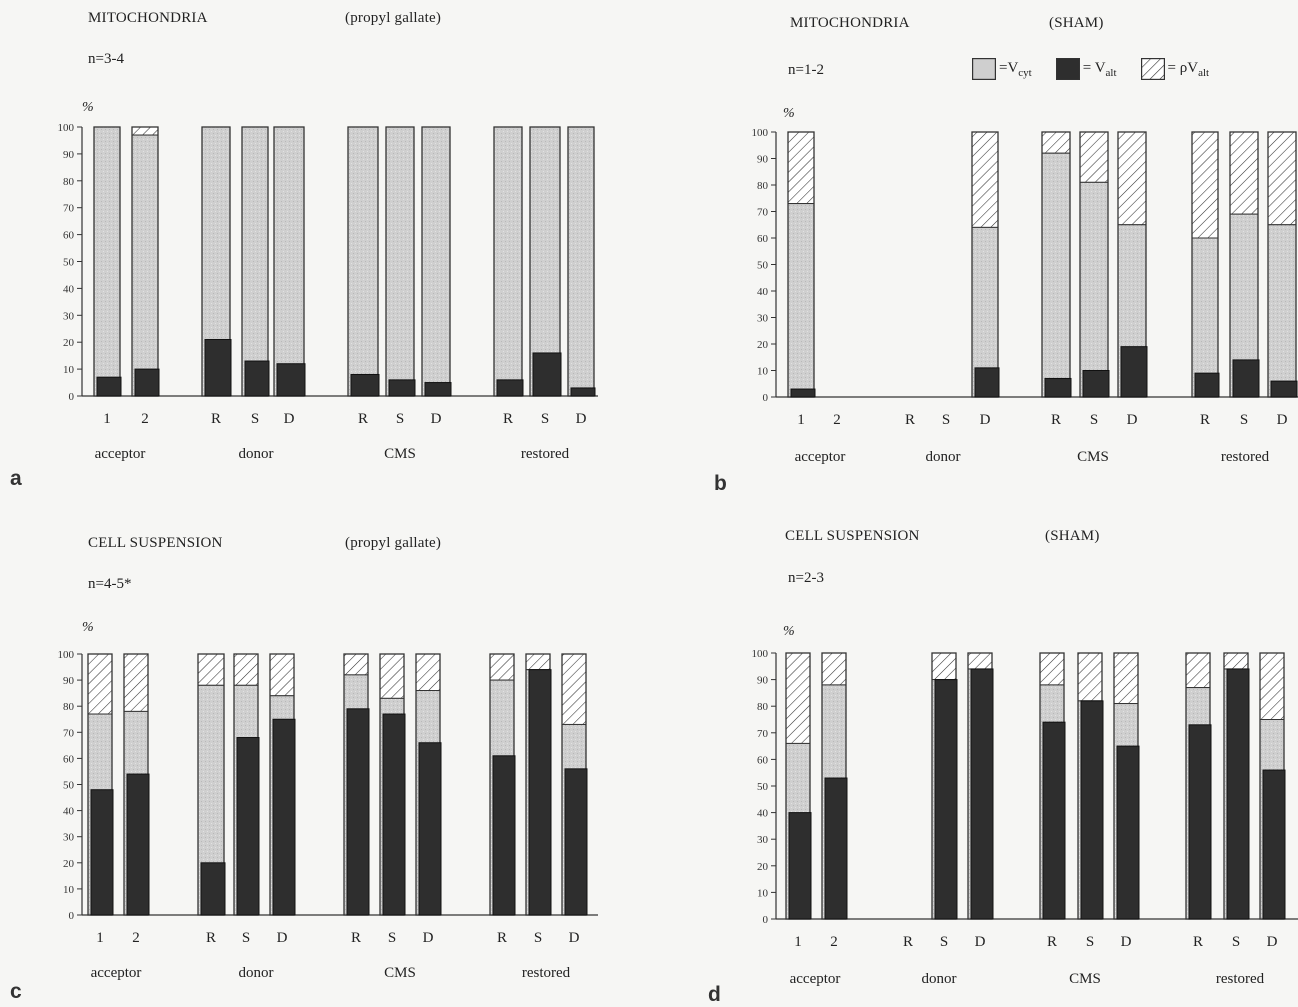  Describe the element at coordinates (1076, 23) in the screenshot. I see `chart-subtitle: (SHAM)` at that location.